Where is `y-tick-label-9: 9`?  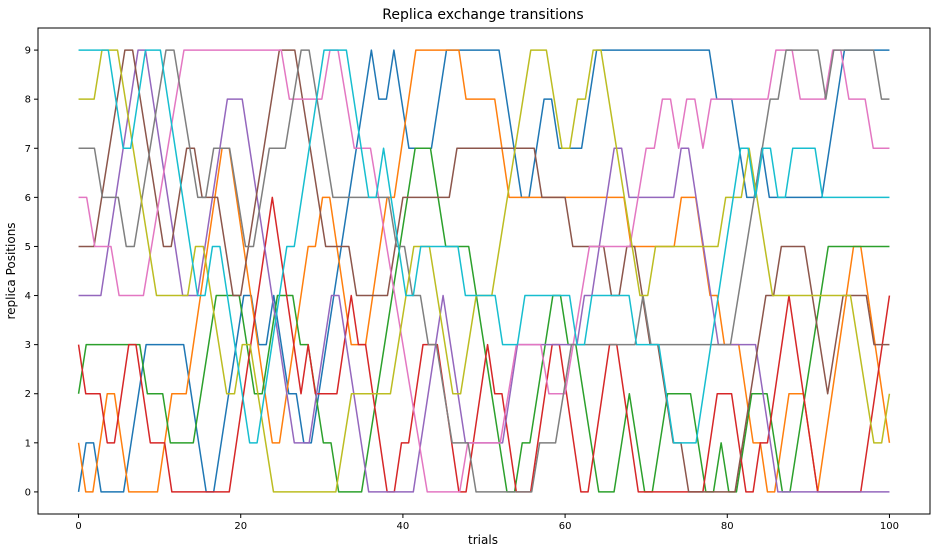 y-tick-label-9: 9 is located at coordinates (28, 51).